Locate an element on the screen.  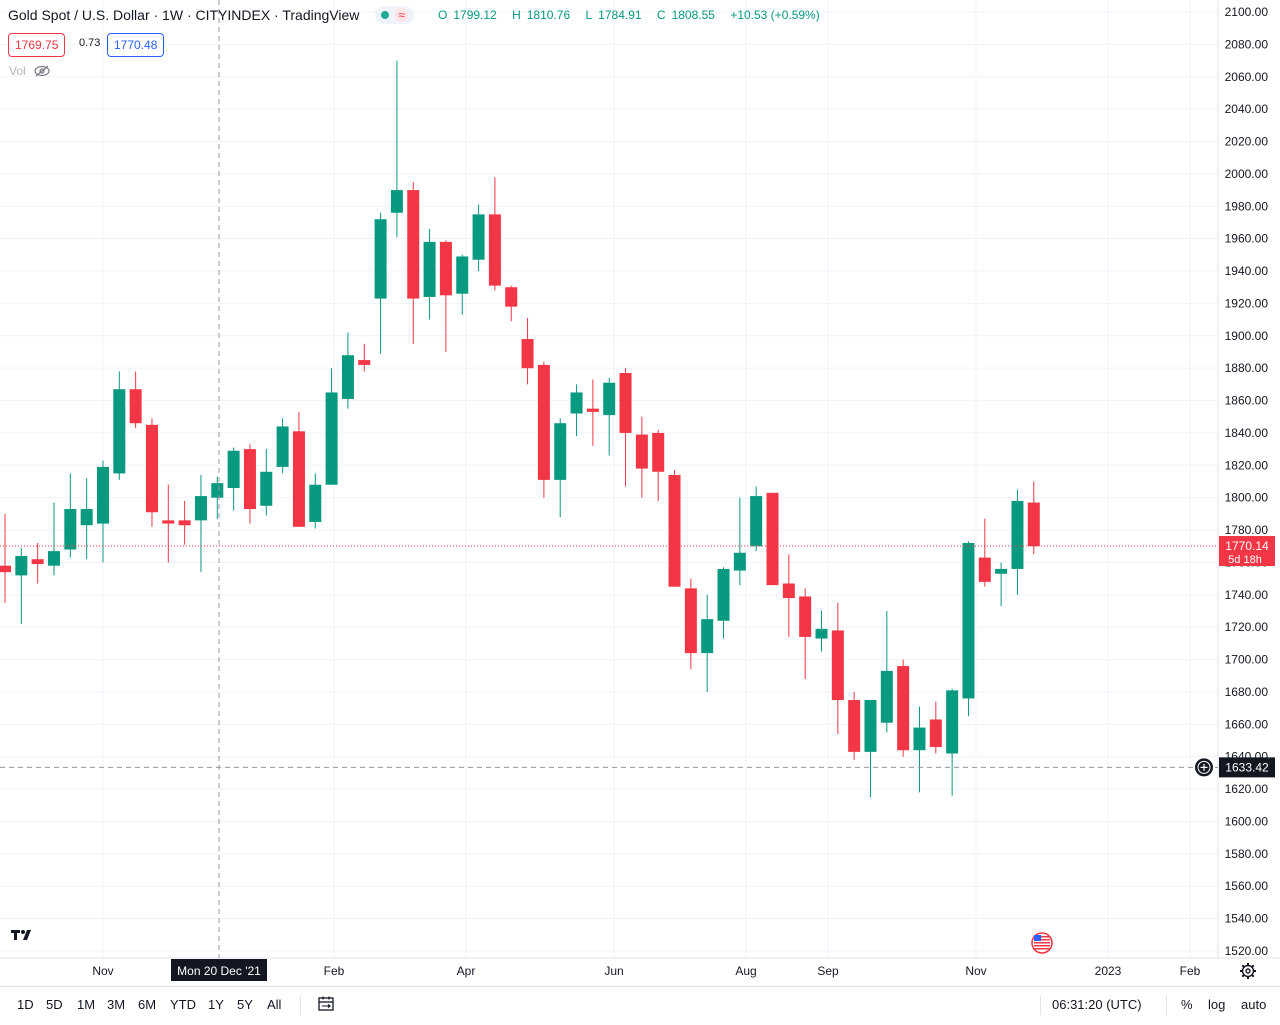
gear-icon is located at coordinates (1248, 971).